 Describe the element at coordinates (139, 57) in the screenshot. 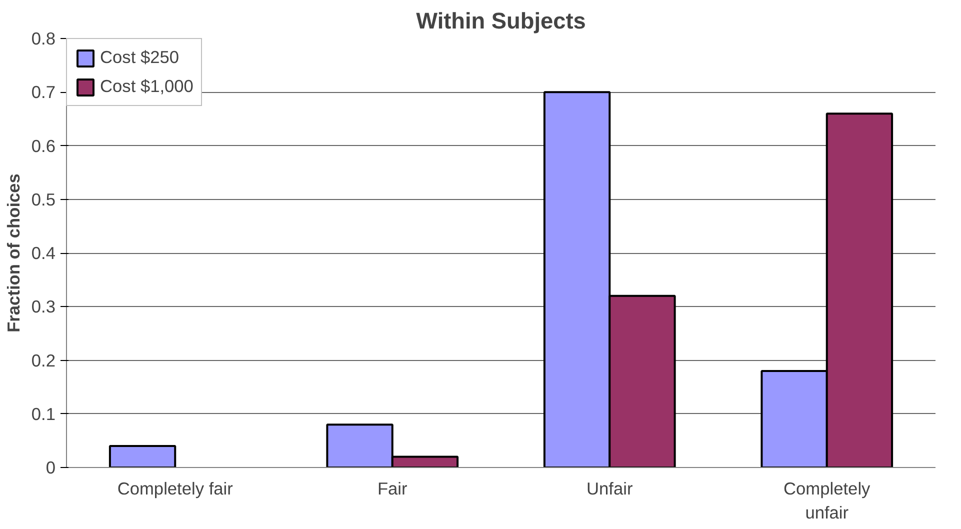

I see `legend-label: Cost $250` at that location.